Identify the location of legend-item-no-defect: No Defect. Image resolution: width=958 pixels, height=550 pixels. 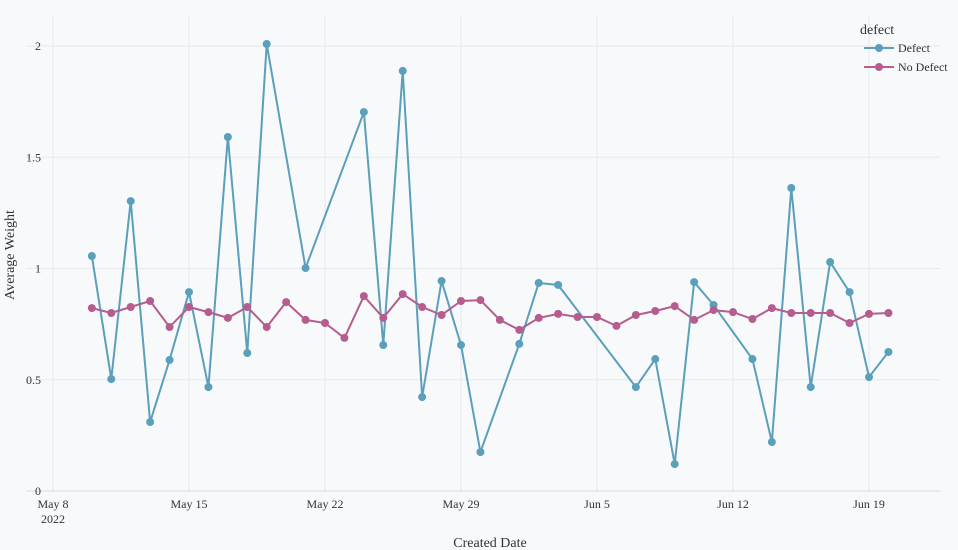
(906, 67).